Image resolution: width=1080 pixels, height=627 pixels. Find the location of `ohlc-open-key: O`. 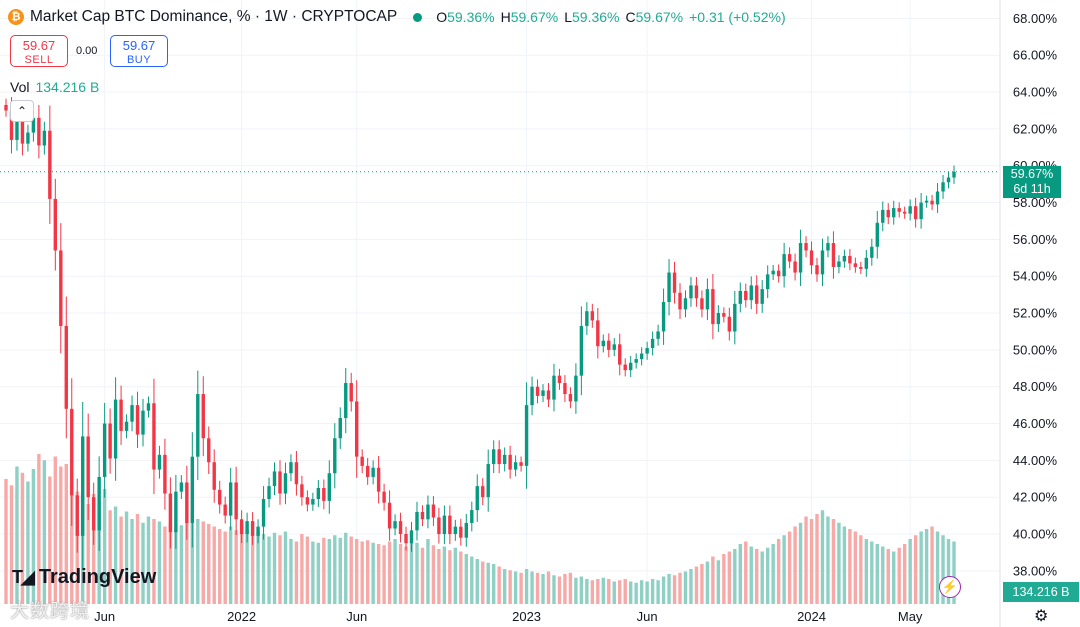

ohlc-open-key: O is located at coordinates (442, 17).